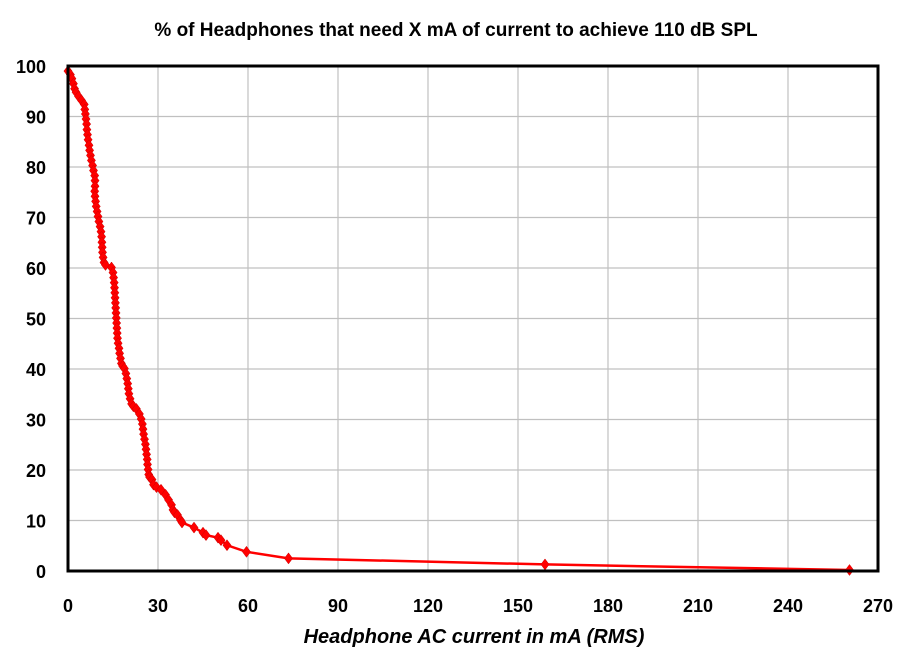  I want to click on y-tick-label: 0, so click(41, 572).